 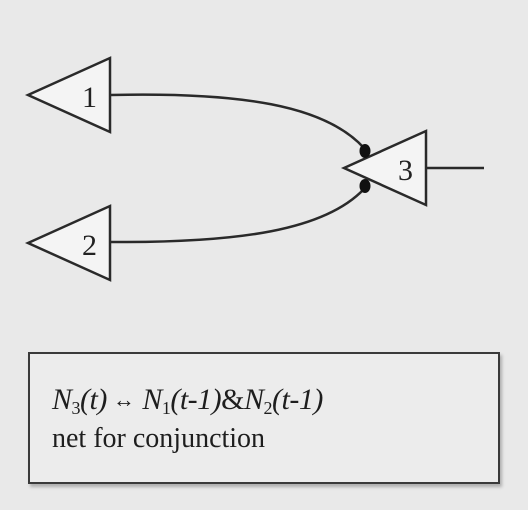 What do you see at coordinates (89, 97) in the screenshot?
I see `neuron-1-label: 1` at bounding box center [89, 97].